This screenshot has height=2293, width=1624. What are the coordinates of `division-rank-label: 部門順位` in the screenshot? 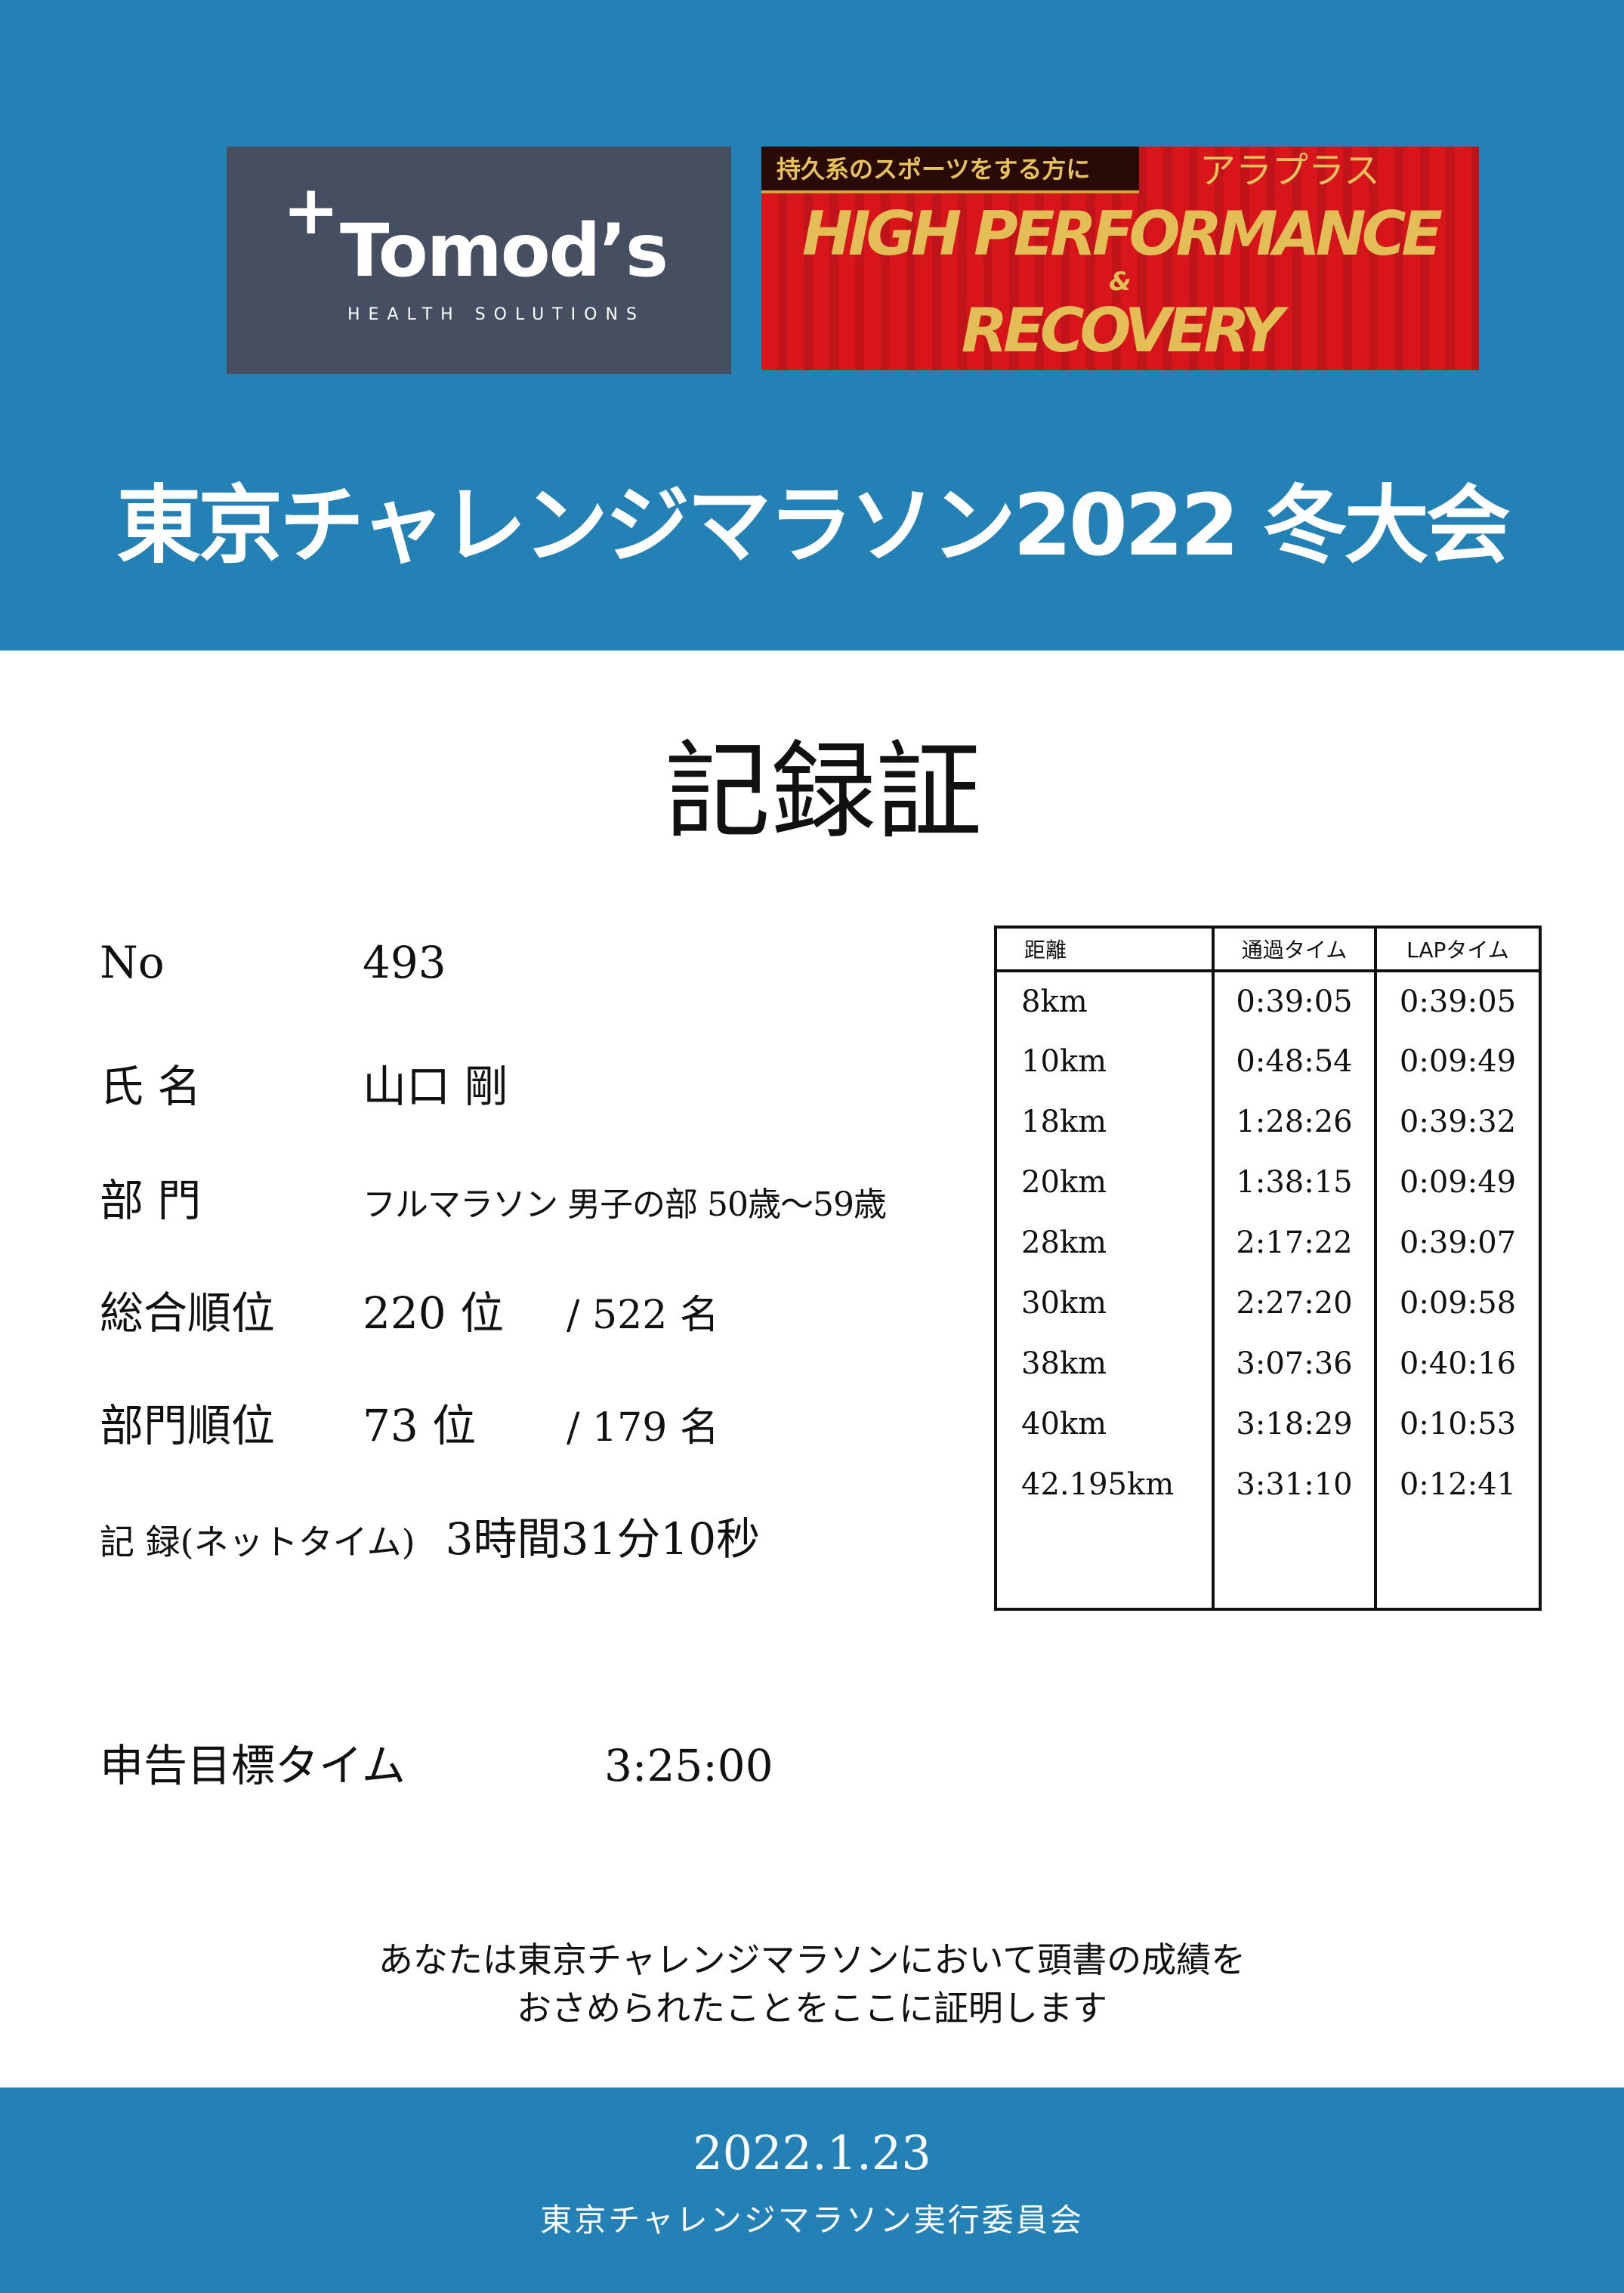 It's located at (188, 1425).